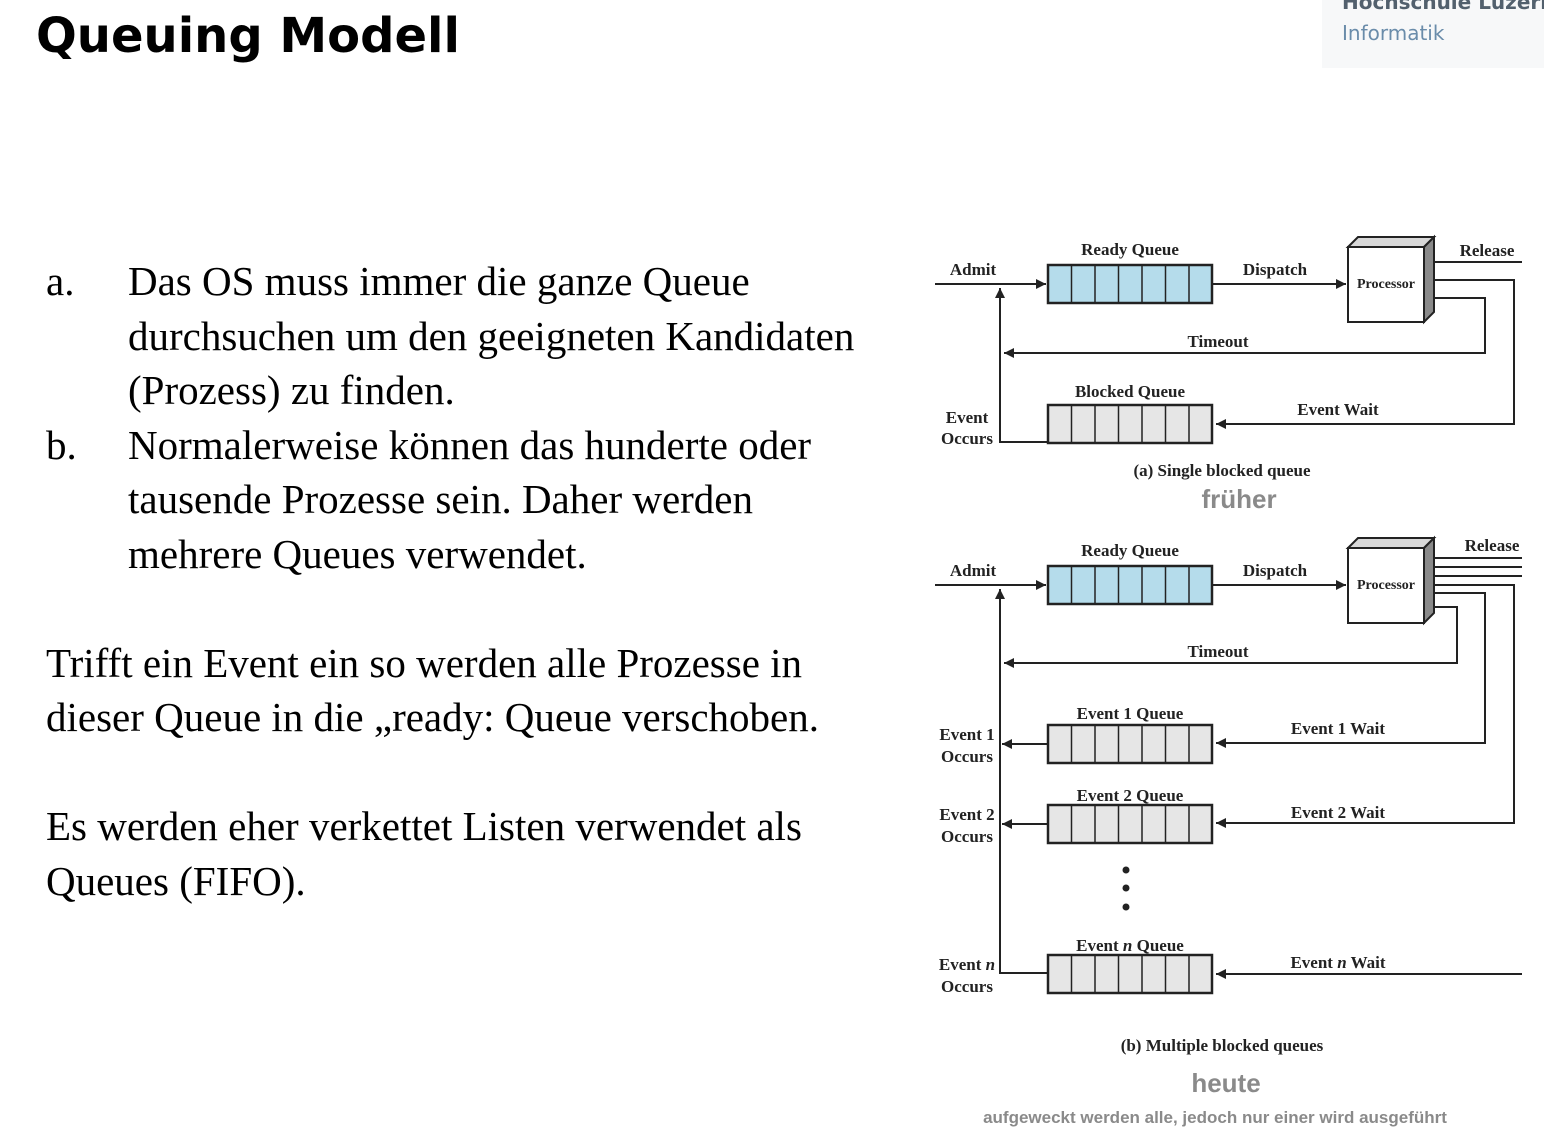  Describe the element at coordinates (1225, 1083) in the screenshot. I see `note-heute: heute` at that location.